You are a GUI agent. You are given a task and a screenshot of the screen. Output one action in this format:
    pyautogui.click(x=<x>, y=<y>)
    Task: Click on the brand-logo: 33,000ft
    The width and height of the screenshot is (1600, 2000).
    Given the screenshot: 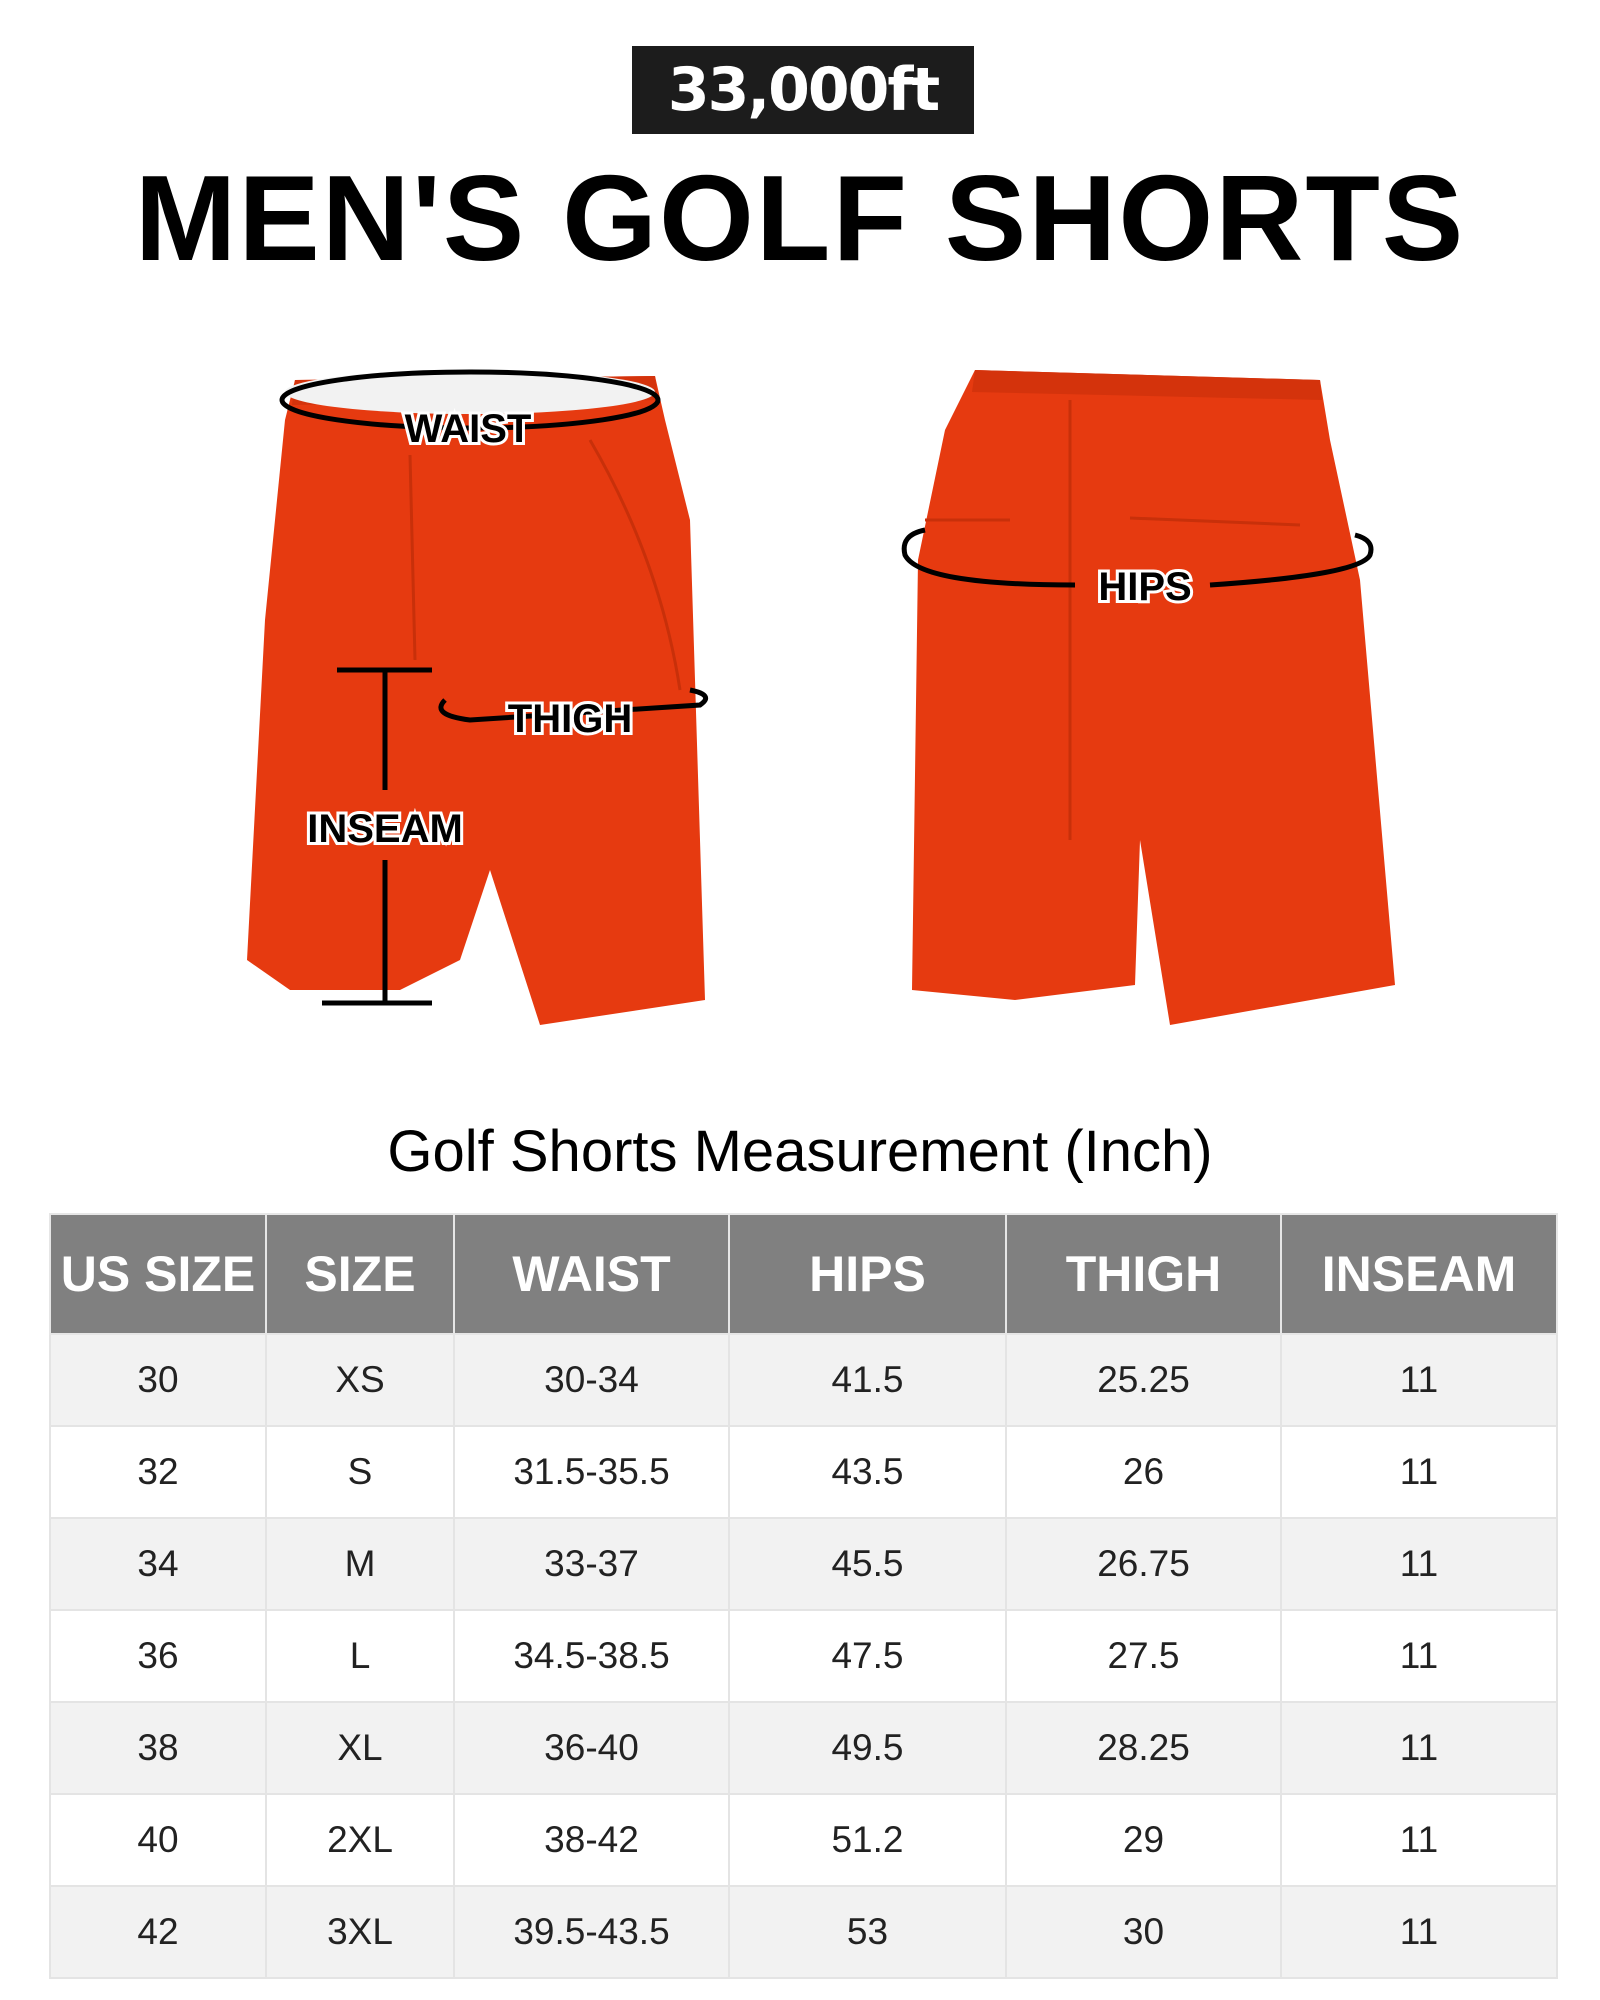 What is the action you would take?
    pyautogui.click(x=803, y=90)
    